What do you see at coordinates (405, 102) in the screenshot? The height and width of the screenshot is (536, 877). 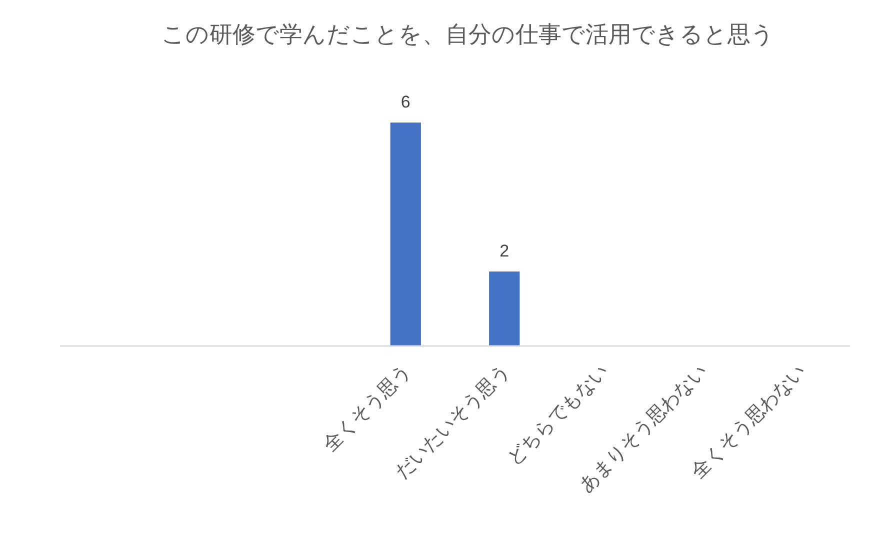 I see `data-label: 6` at bounding box center [405, 102].